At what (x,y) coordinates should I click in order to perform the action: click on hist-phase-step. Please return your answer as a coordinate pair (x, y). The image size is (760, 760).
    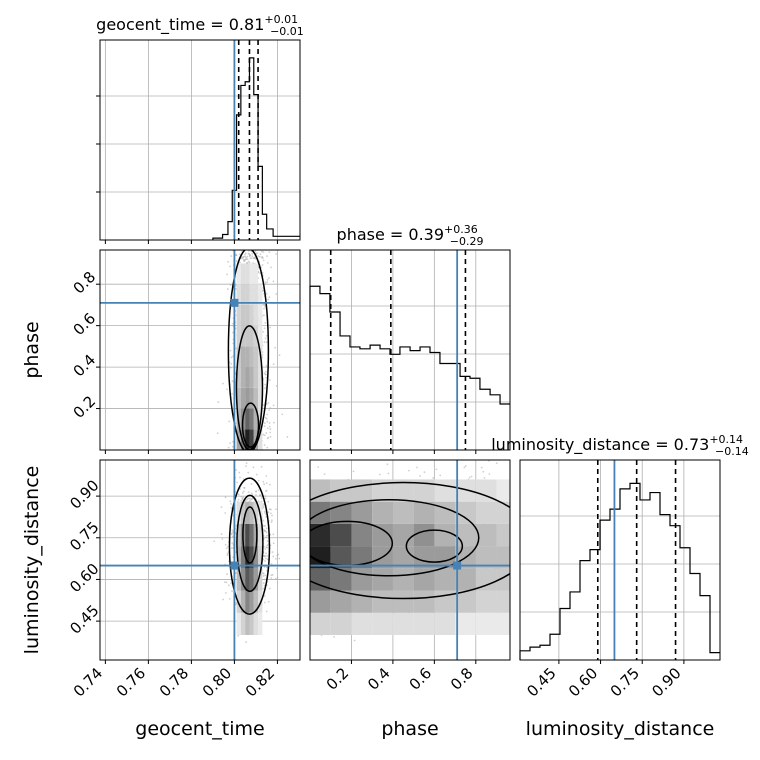
    Looking at the image, I should click on (409, 367).